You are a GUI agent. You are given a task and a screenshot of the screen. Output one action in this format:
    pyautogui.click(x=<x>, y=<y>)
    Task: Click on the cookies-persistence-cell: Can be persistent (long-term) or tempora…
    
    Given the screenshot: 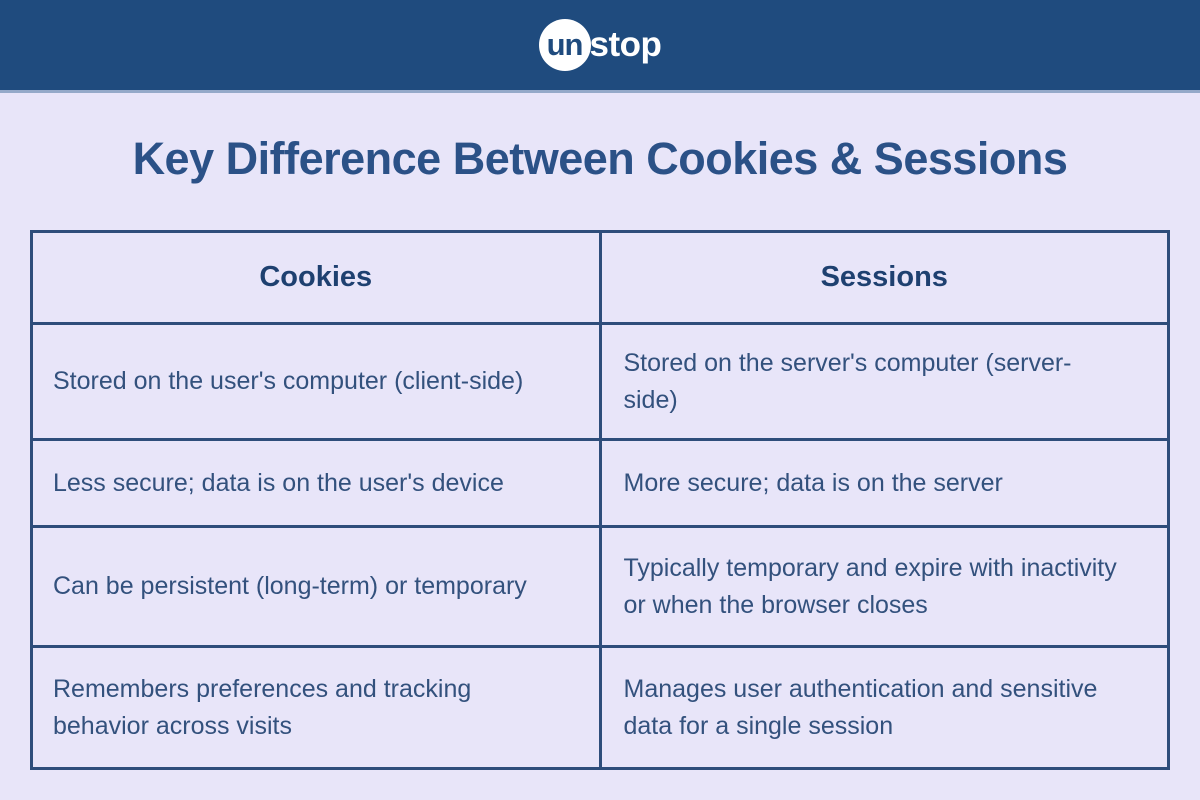 What is the action you would take?
    pyautogui.click(x=316, y=586)
    